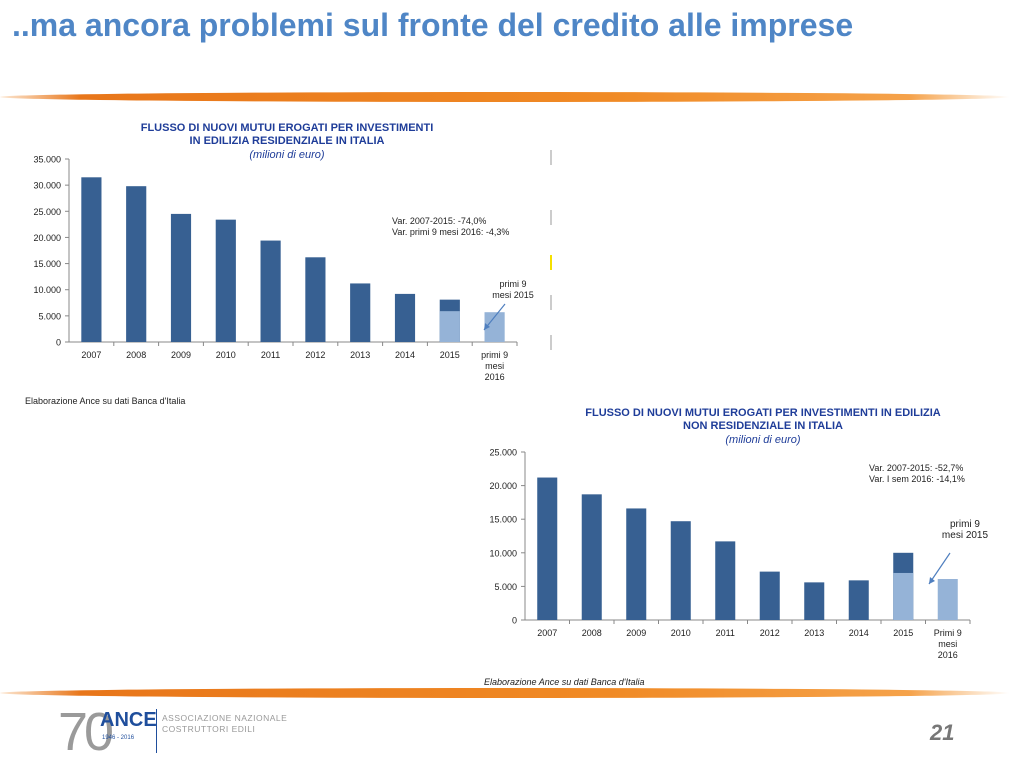 This screenshot has width=1024, height=768. What do you see at coordinates (942, 732) in the screenshot?
I see `page-number: 21` at bounding box center [942, 732].